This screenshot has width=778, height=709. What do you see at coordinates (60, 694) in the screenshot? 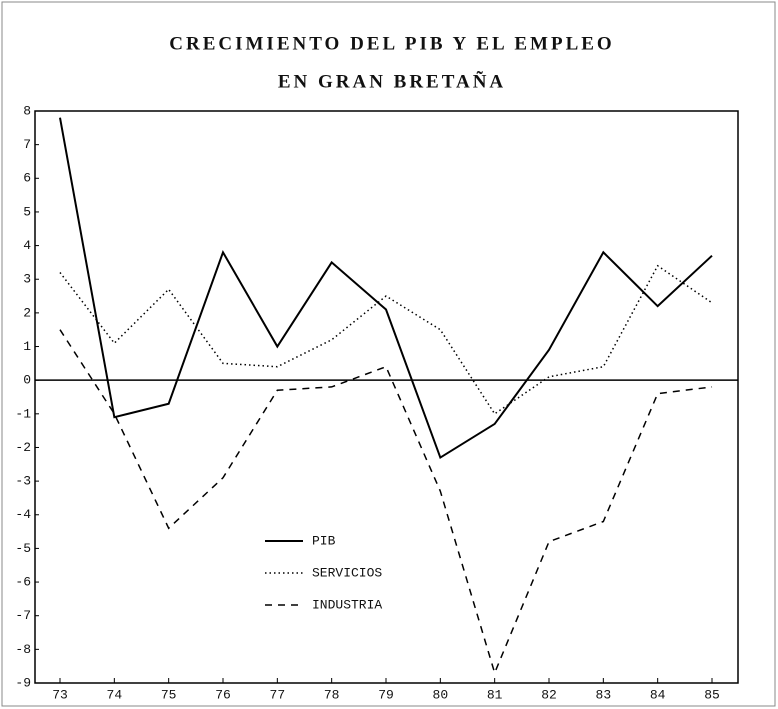
I see `x-tick-label: 73` at bounding box center [60, 694].